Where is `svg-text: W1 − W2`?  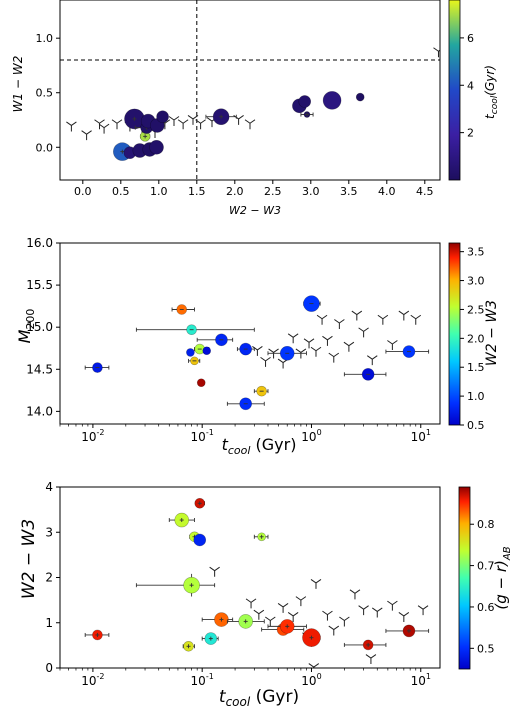
svg-text: W1 − W2 is located at coordinates (18, 84).